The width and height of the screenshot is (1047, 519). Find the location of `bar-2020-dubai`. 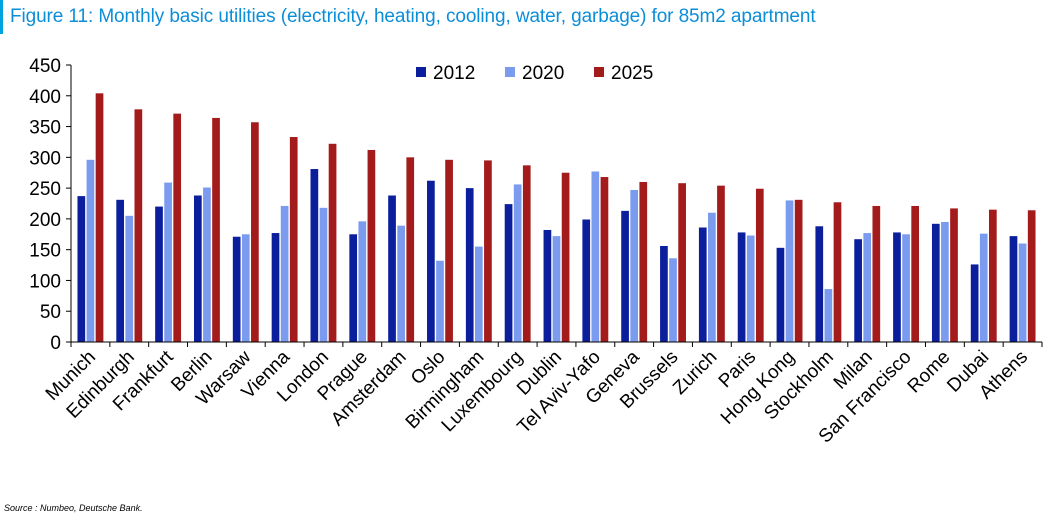

bar-2020-dubai is located at coordinates (983, 287).